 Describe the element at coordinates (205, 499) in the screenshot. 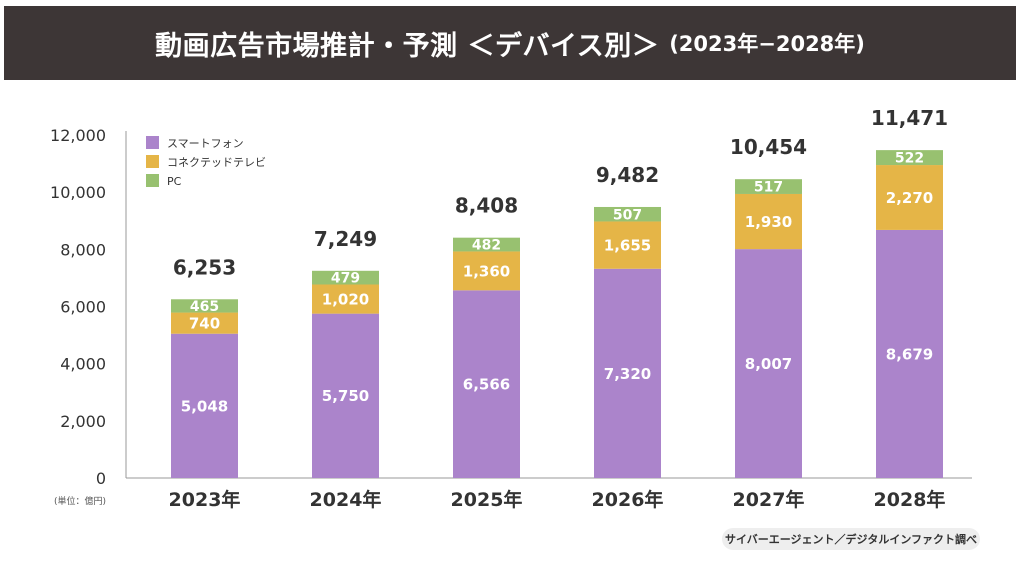

I see `x-tick-label: 2023年` at that location.